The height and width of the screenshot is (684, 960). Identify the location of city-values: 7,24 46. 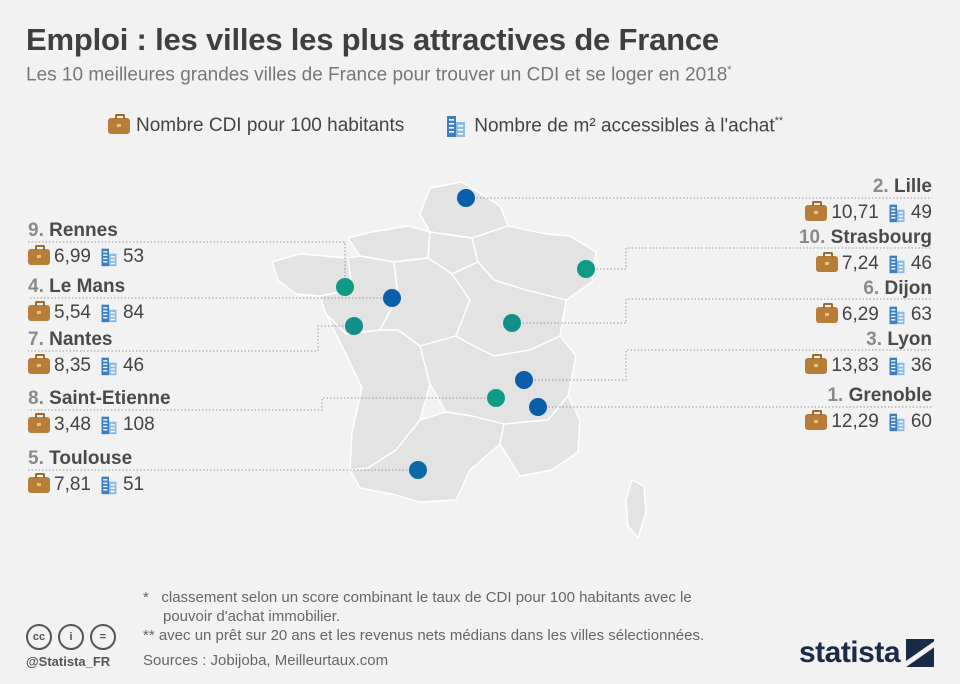
(865, 263).